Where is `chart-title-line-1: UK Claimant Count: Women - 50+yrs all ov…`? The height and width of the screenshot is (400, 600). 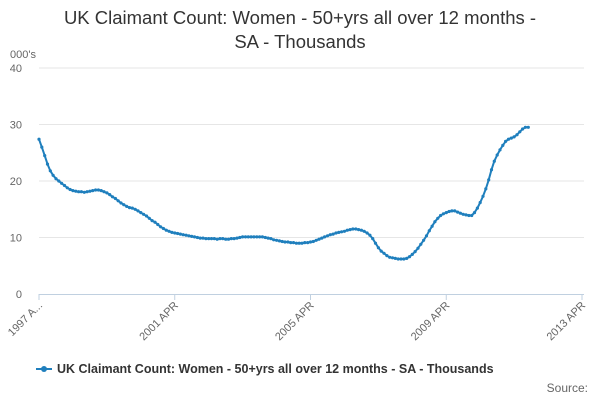
chart-title-line-1: UK Claimant Count: Women - 50+yrs all ov… is located at coordinates (300, 17).